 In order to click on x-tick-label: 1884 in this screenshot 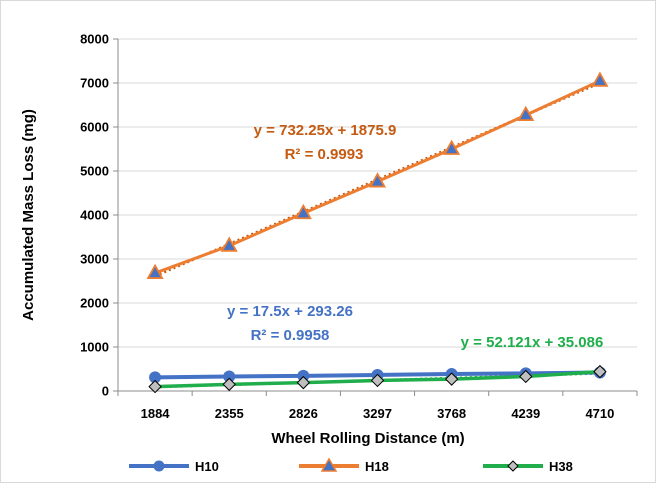, I will do `click(156, 413)`.